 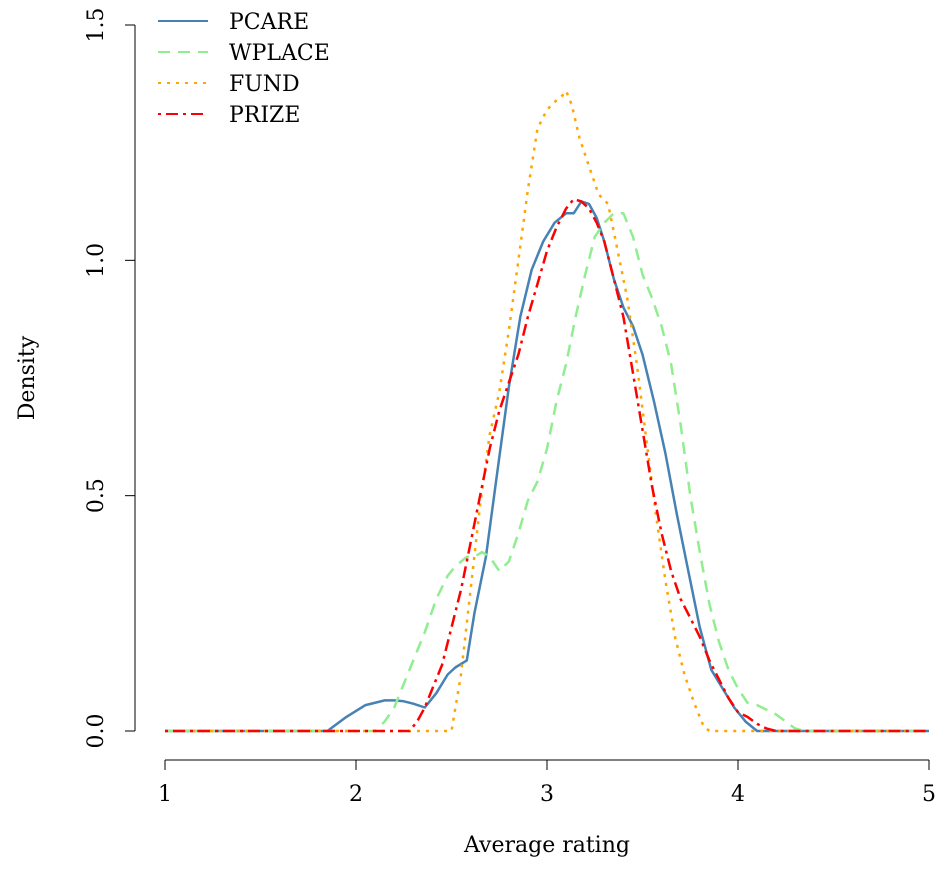 I want to click on legend-label: FUND, so click(x=264, y=84).